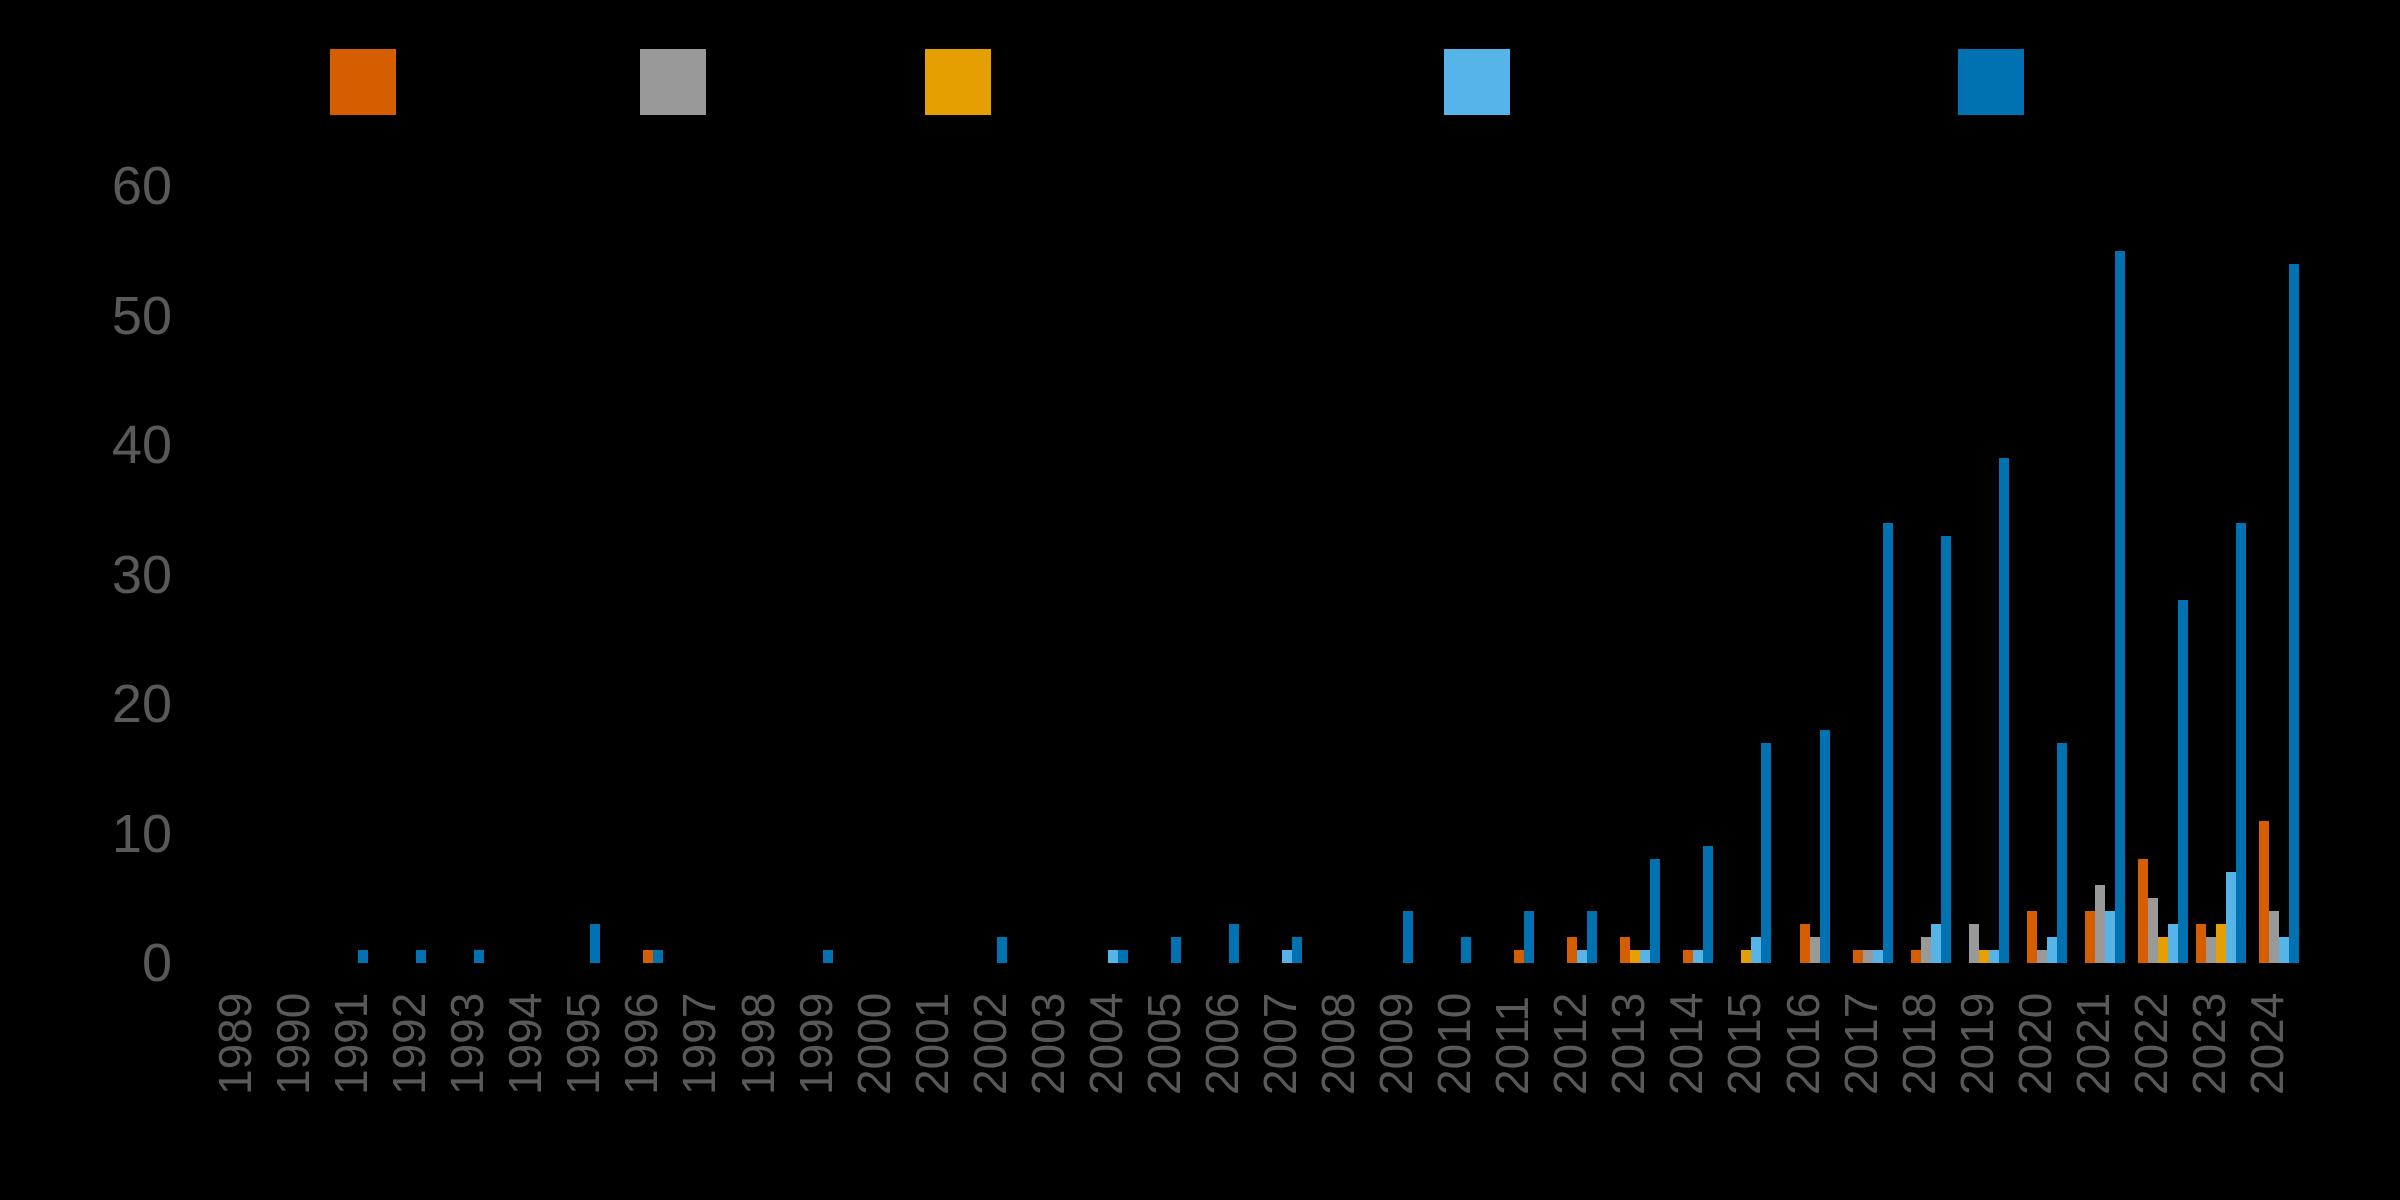 The width and height of the screenshot is (2400, 1200). Describe the element at coordinates (1744, 1043) in the screenshot. I see `x-tick-label: 2015` at that location.